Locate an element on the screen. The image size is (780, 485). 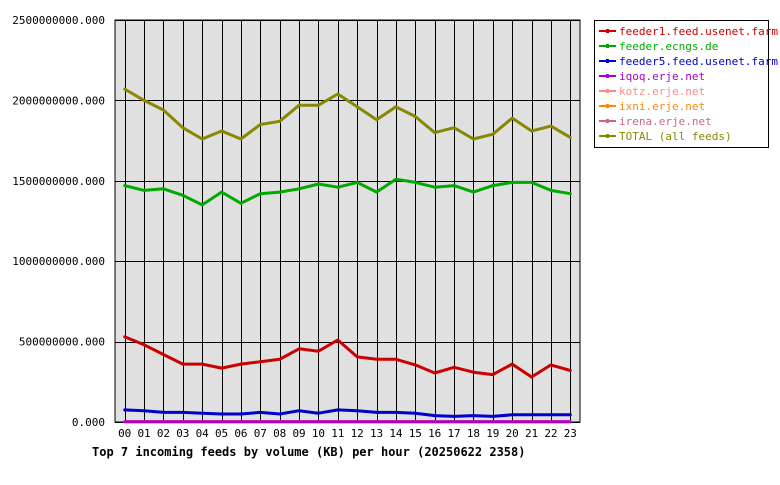
legend-item: irena.erje.net is located at coordinates (655, 122).